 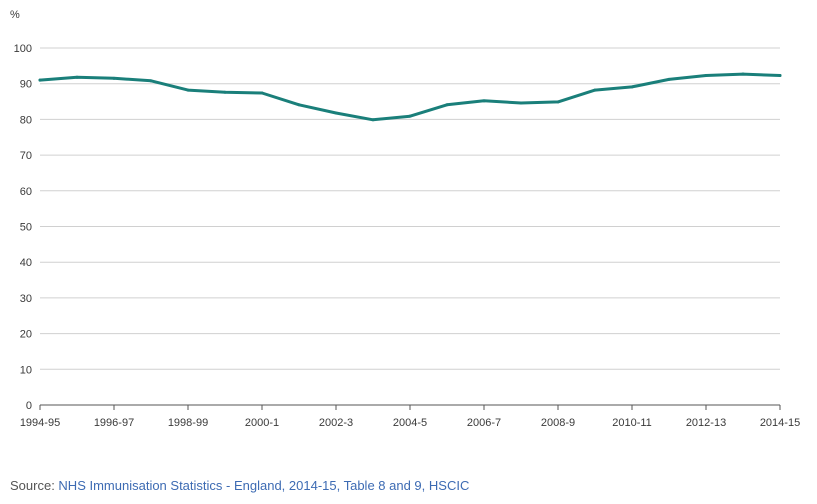 What do you see at coordinates (26, 192) in the screenshot?
I see `y-tick-label: 60` at bounding box center [26, 192].